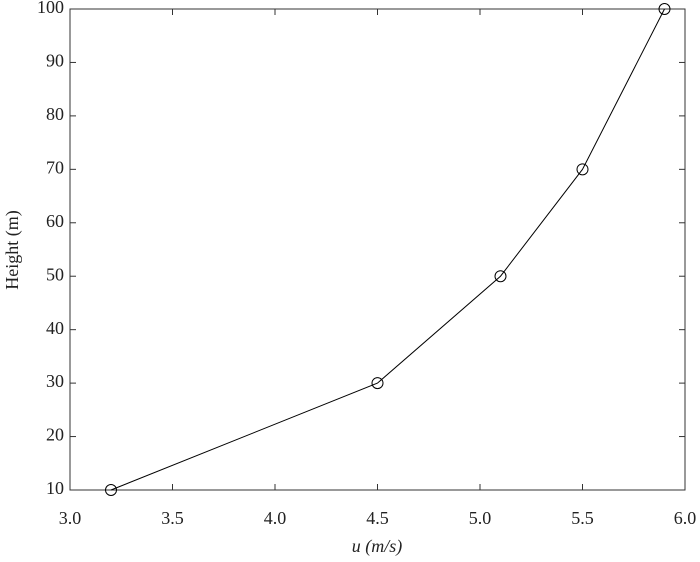 Image resolution: width=700 pixels, height=562 pixels. I want to click on y-tick-label: 70, so click(55, 167).